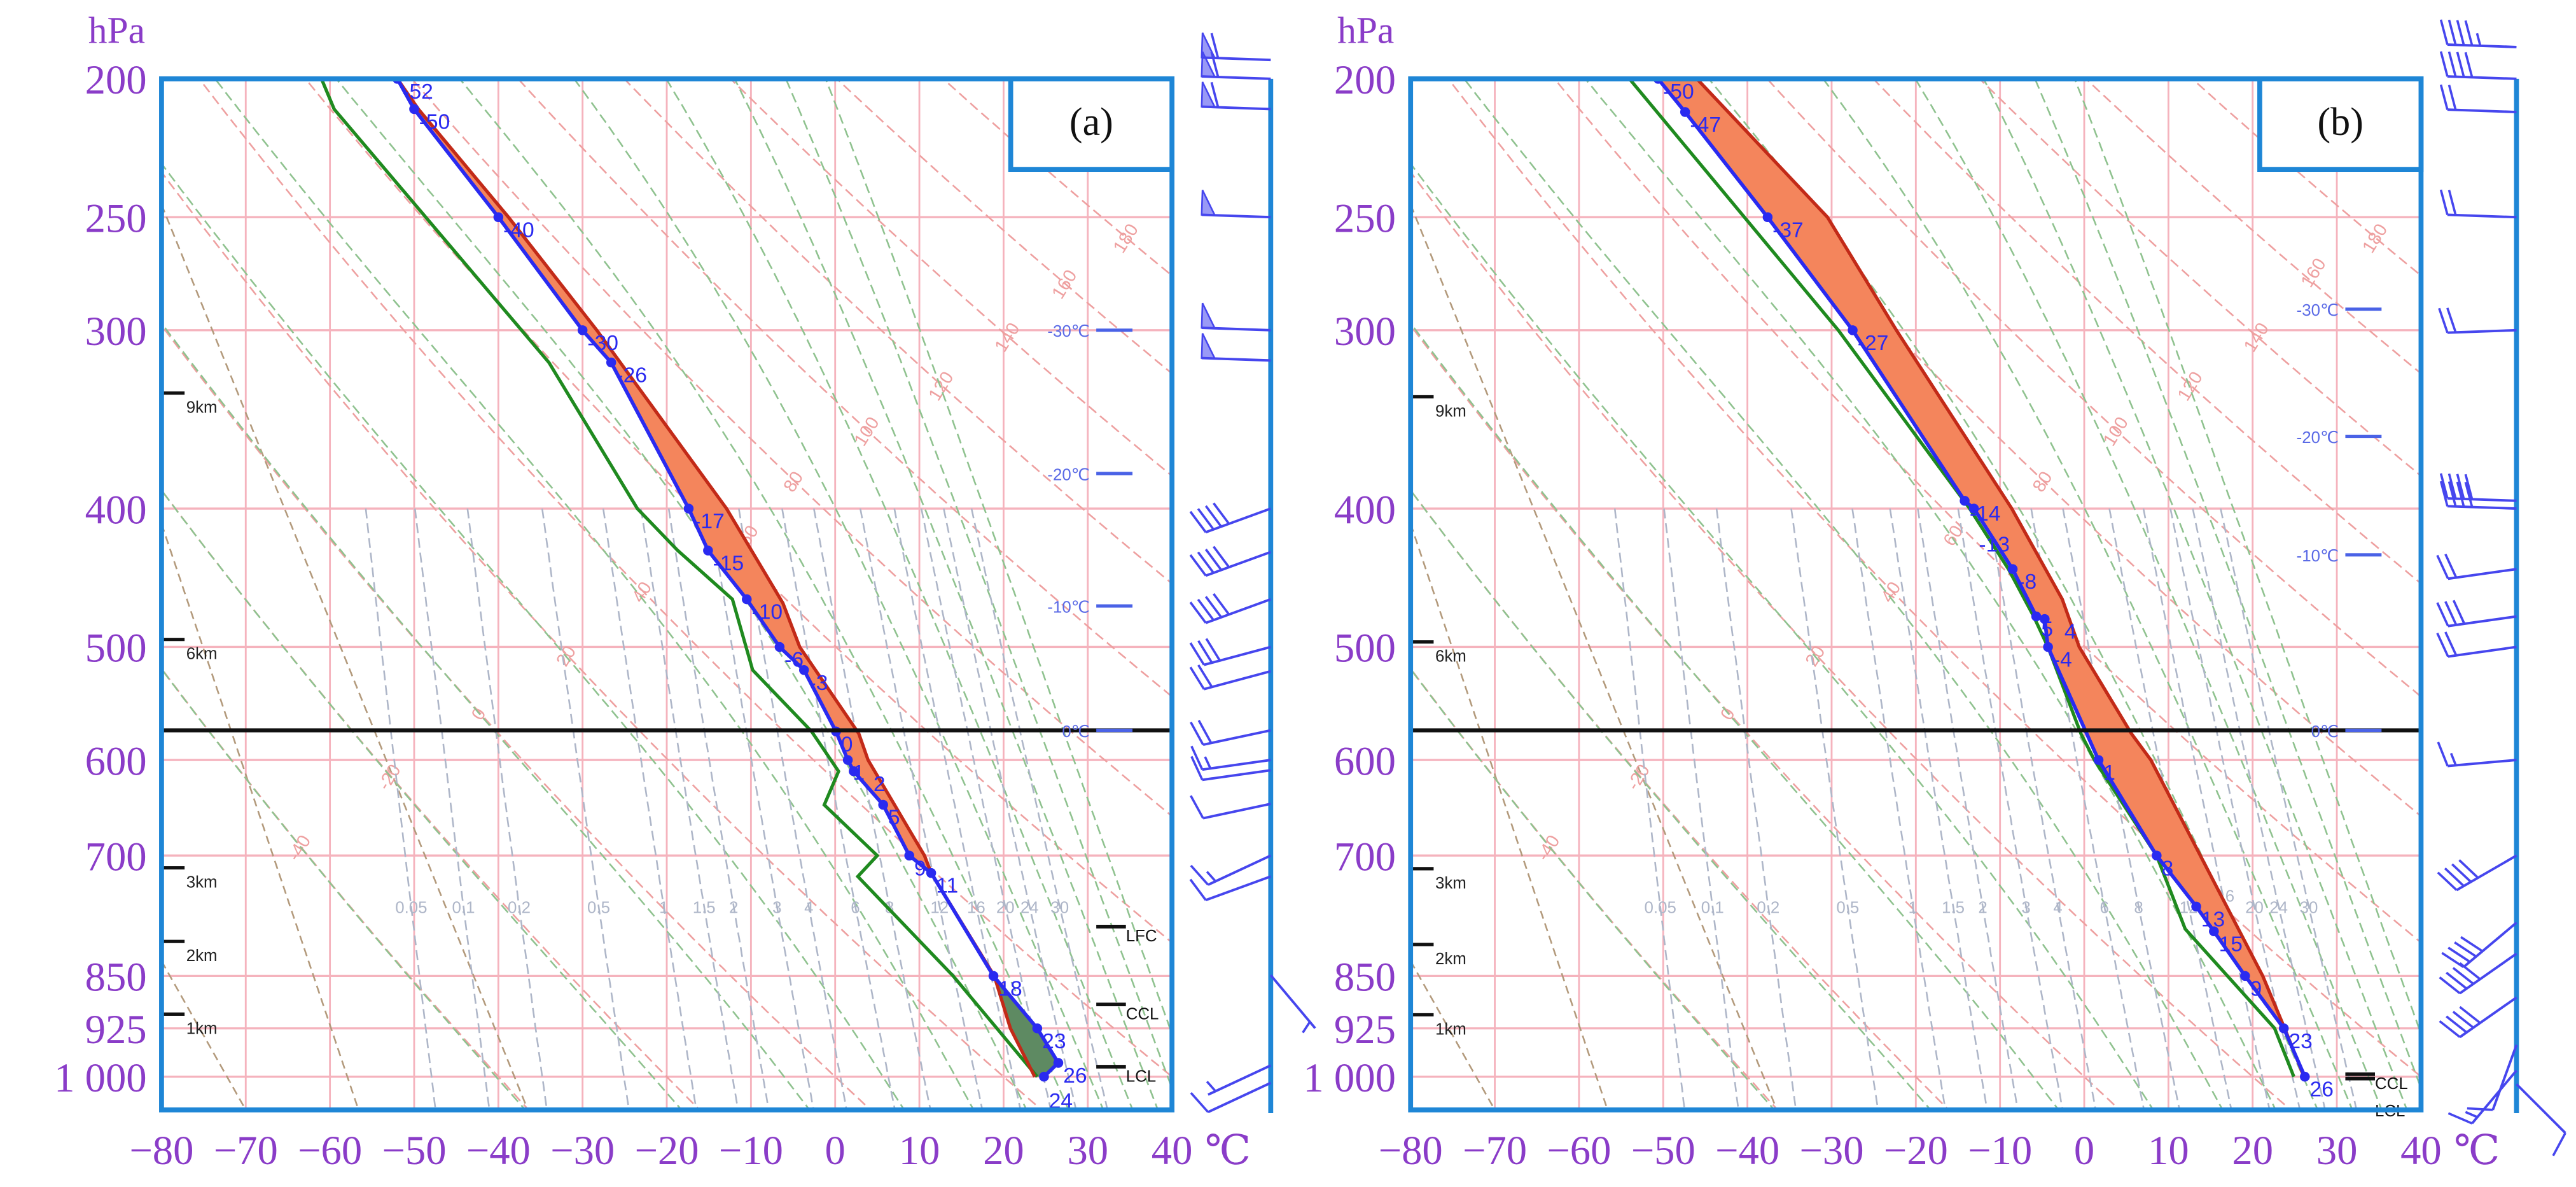 The height and width of the screenshot is (1187, 2576). I want to click on mixing-ratio-label: 6, so click(855, 908).